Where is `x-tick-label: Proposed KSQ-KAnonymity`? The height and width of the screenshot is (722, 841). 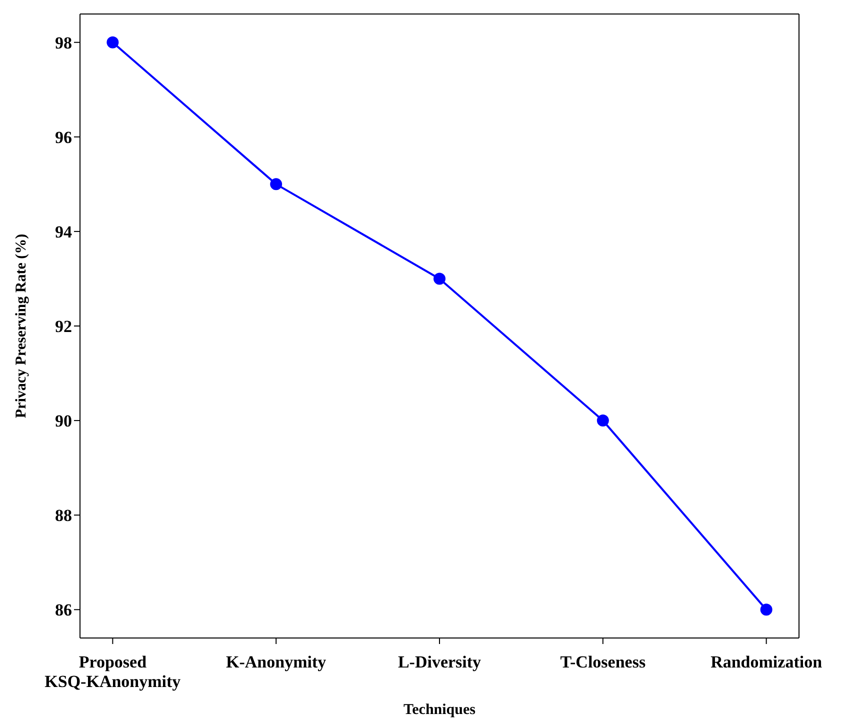 x-tick-label: Proposed KSQ-KAnonymity is located at coordinates (113, 671).